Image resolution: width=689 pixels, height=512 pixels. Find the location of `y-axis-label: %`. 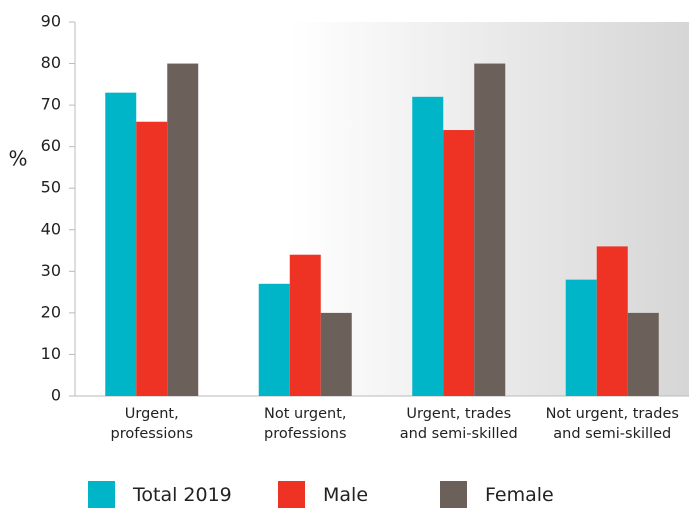

y-axis-label: % is located at coordinates (17, 159).